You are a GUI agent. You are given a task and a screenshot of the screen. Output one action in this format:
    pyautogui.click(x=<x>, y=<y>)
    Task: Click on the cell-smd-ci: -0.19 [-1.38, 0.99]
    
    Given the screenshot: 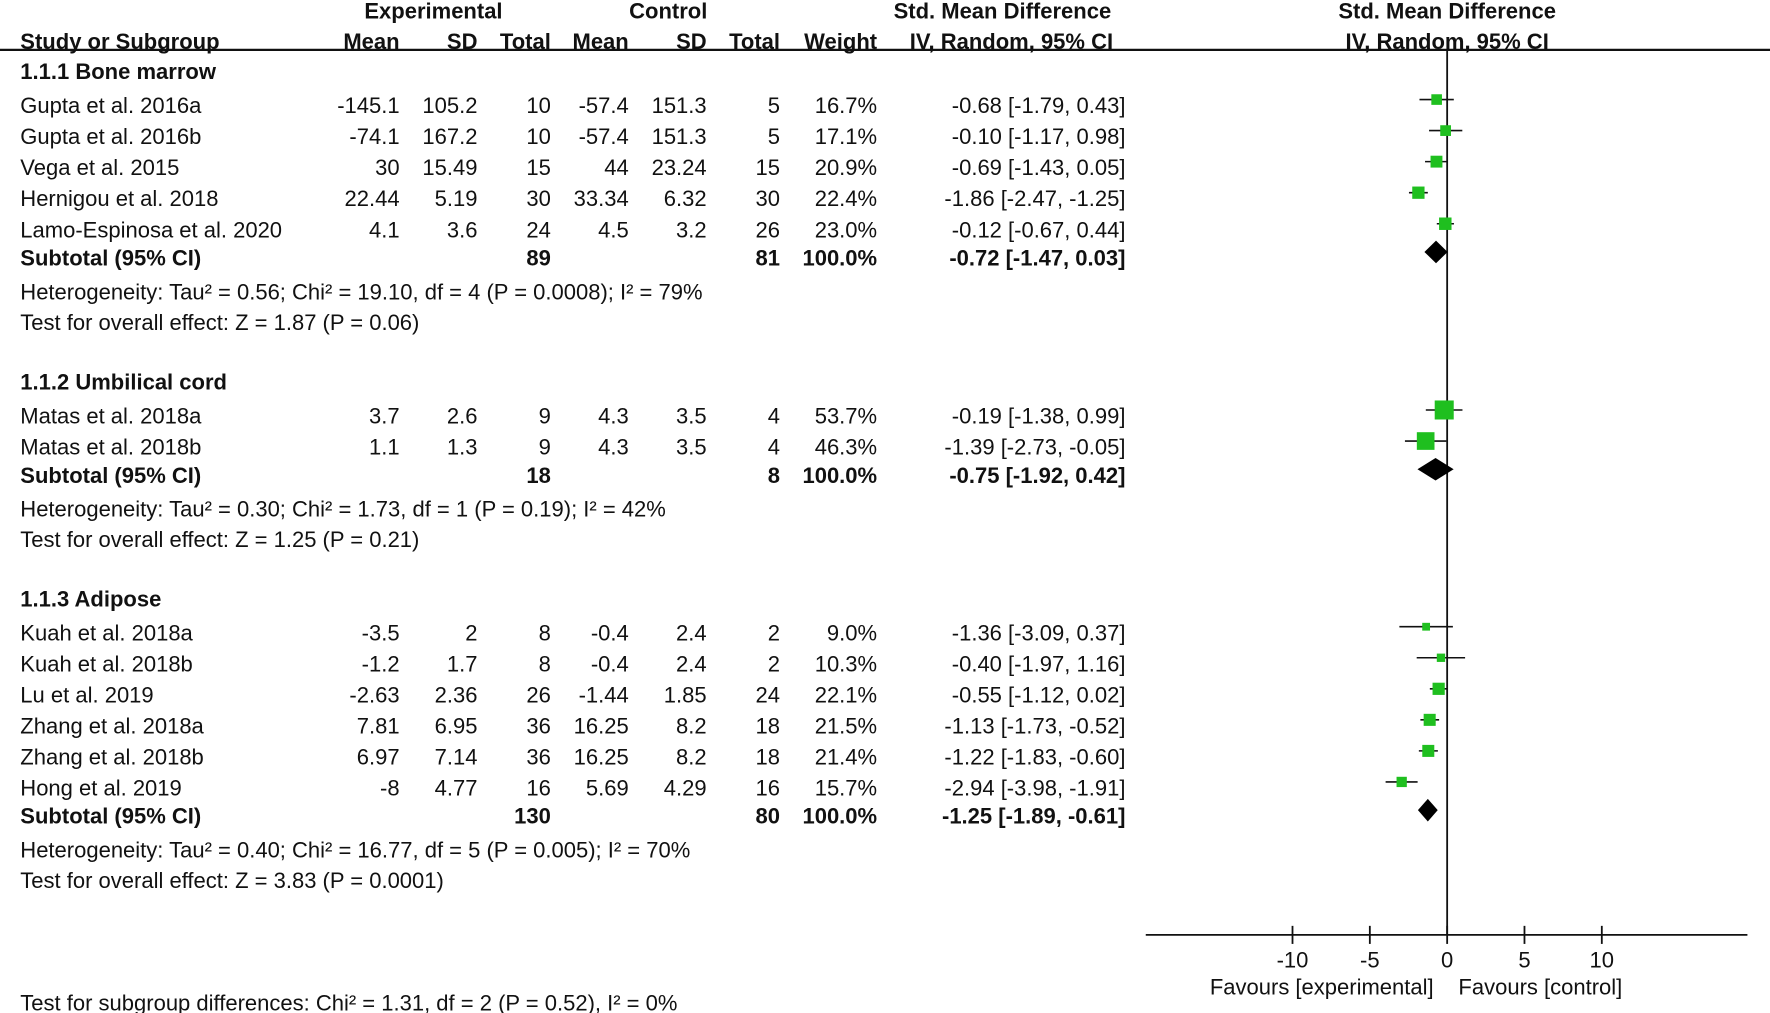 What is the action you would take?
    pyautogui.click(x=1039, y=416)
    